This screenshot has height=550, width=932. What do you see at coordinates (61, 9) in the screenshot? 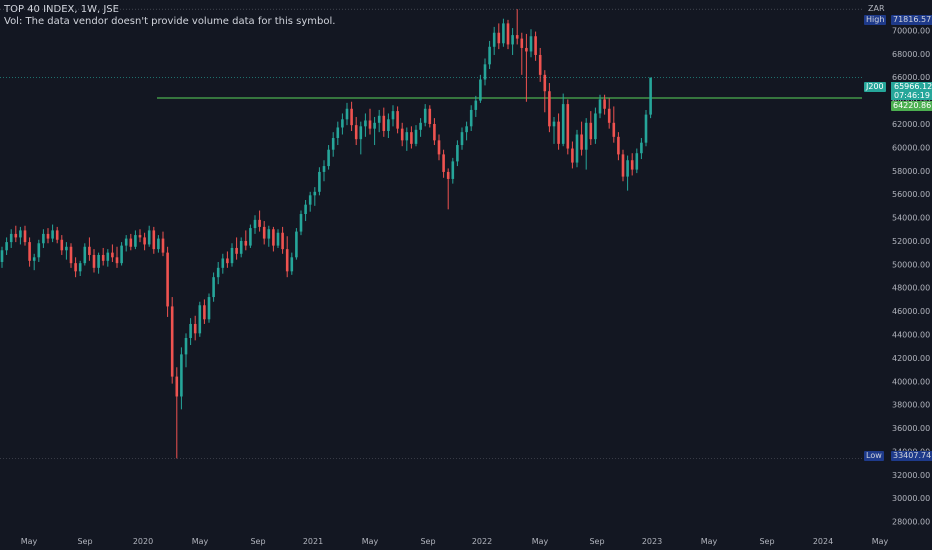
I see `symbol-title: TOP 40 INDEX, 1W, JSE` at bounding box center [61, 9].